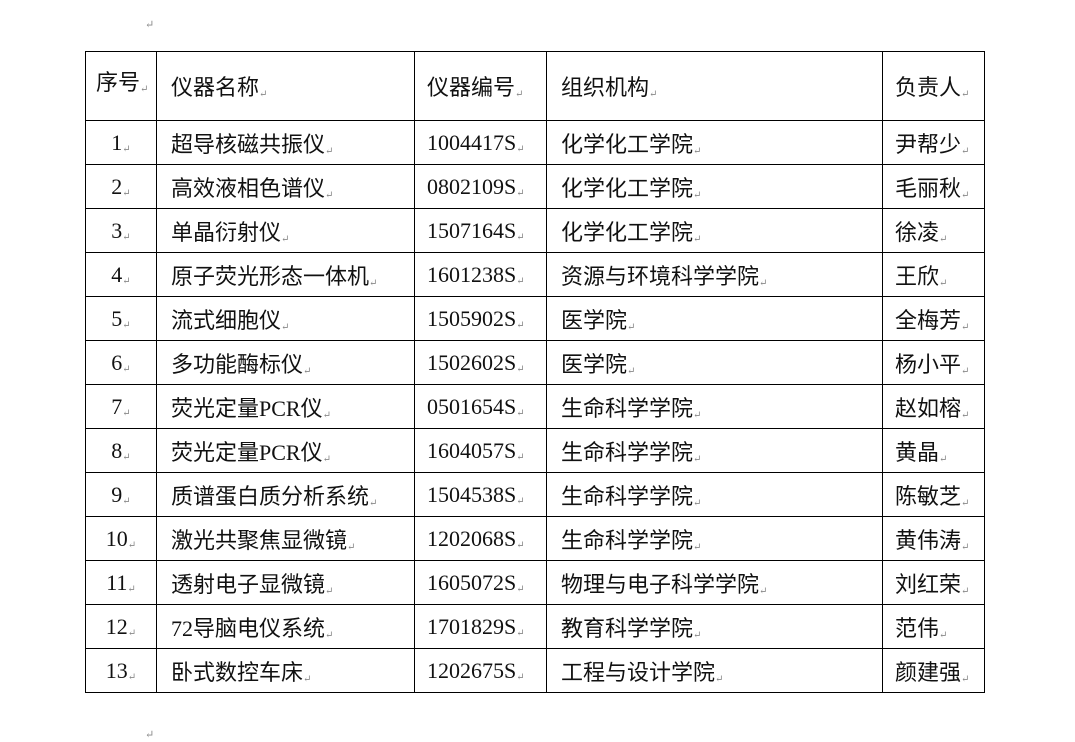 Image resolution: width=1075 pixels, height=742 pixels. What do you see at coordinates (121, 450) in the screenshot?
I see `cell-index: 8` at bounding box center [121, 450].